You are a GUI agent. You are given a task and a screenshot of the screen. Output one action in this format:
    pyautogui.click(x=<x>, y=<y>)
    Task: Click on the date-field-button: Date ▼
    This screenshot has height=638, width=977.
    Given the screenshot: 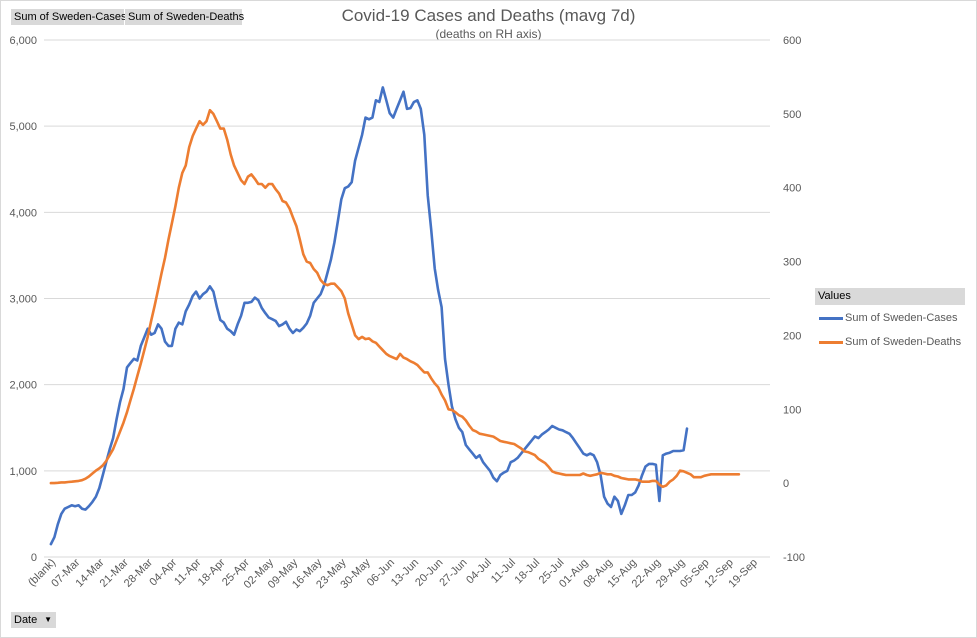 What is the action you would take?
    pyautogui.click(x=33, y=620)
    